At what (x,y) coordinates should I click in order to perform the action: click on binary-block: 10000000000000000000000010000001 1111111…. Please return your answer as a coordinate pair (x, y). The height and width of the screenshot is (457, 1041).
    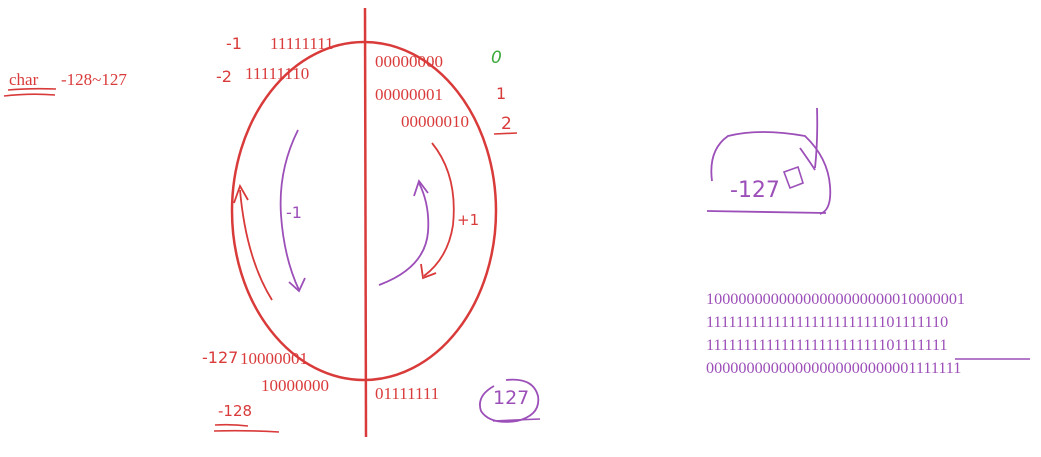
    Looking at the image, I should click on (835, 334).